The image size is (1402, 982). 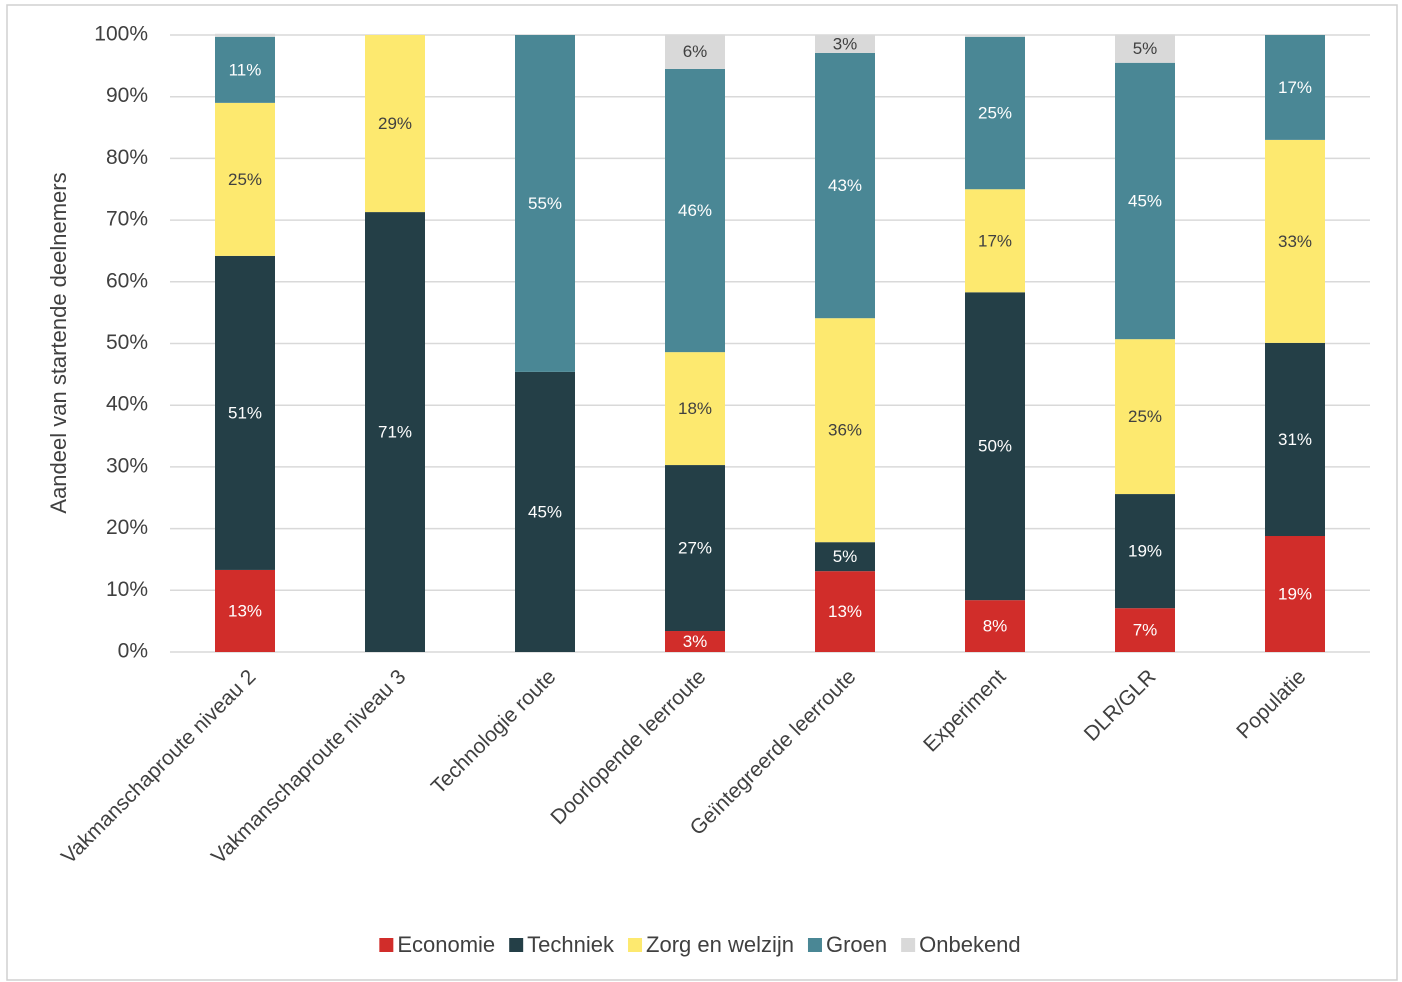 I want to click on y-tick-label: 30%, so click(x=127, y=465).